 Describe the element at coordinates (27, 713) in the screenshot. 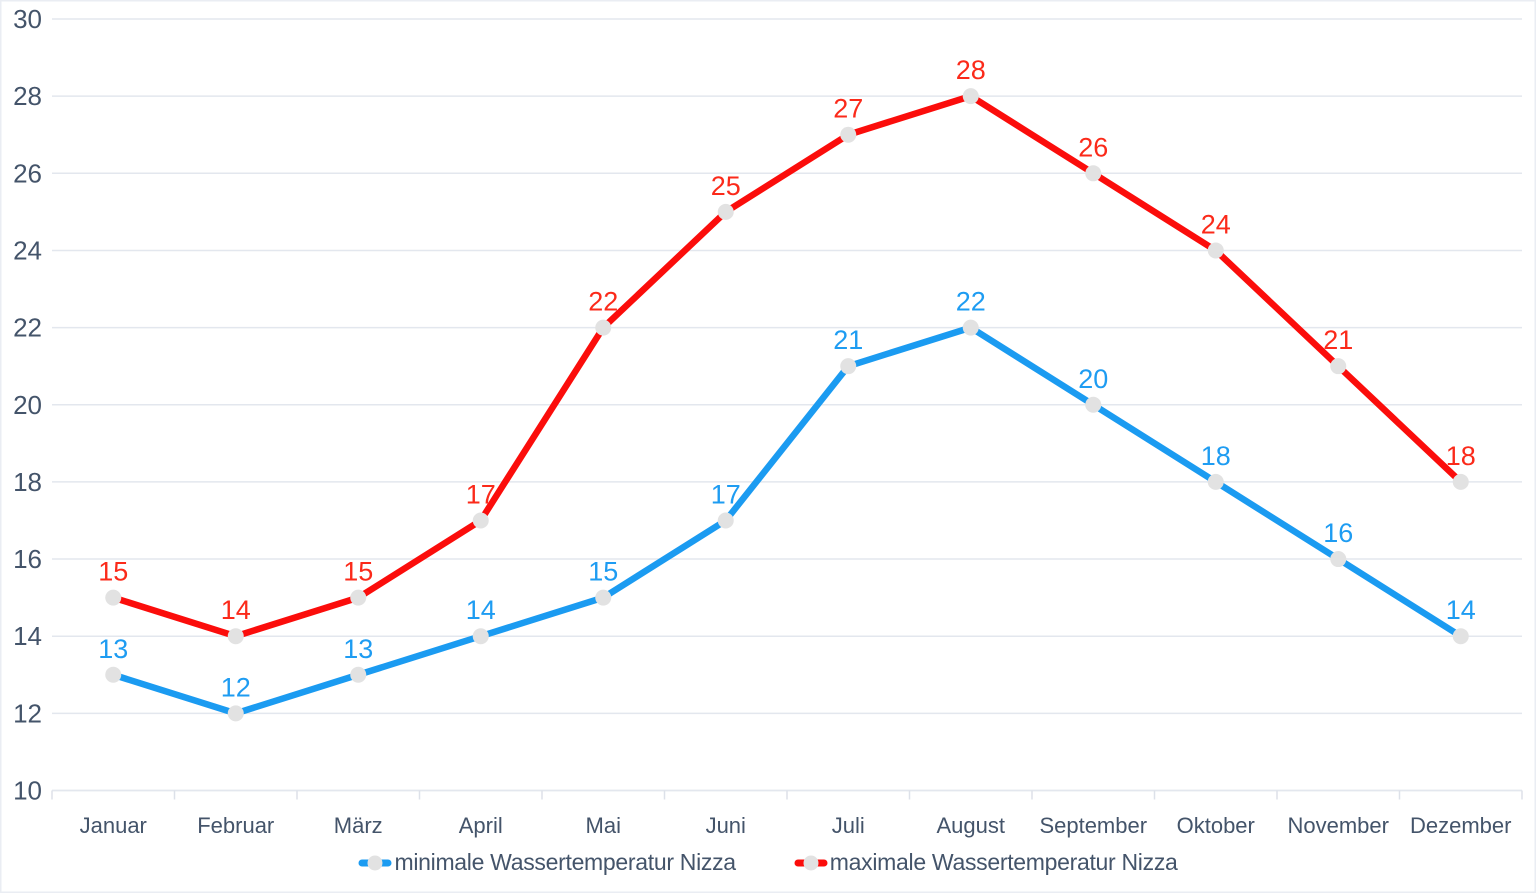

I see `y-axis-tick-label: 12` at that location.